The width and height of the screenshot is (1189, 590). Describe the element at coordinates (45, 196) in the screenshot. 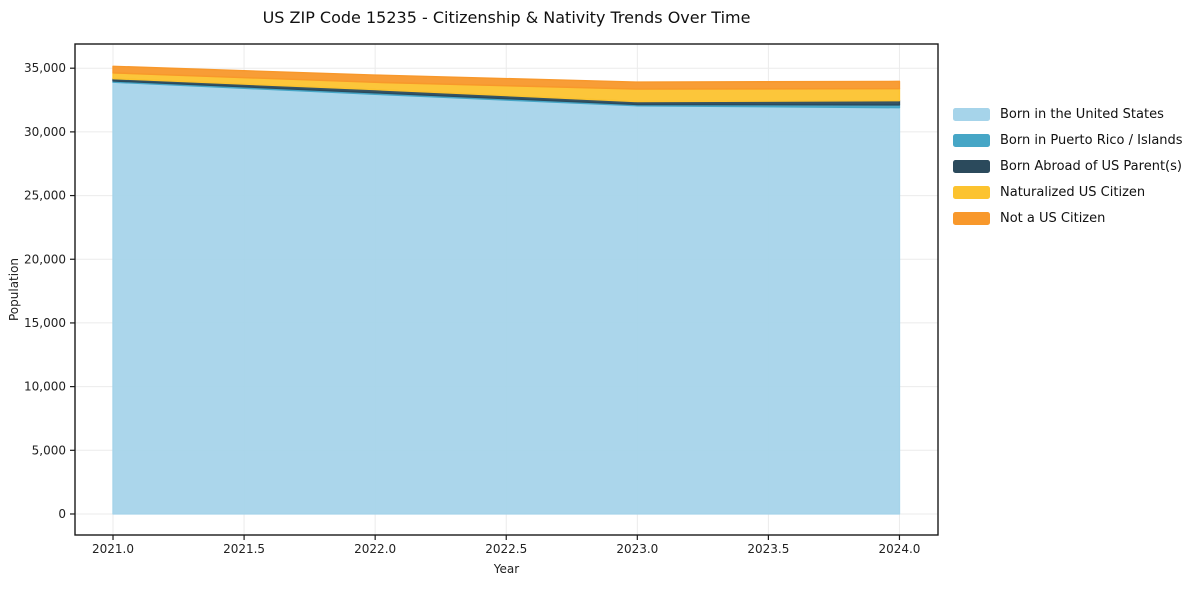

I see `y-tick-label: 25,000` at that location.